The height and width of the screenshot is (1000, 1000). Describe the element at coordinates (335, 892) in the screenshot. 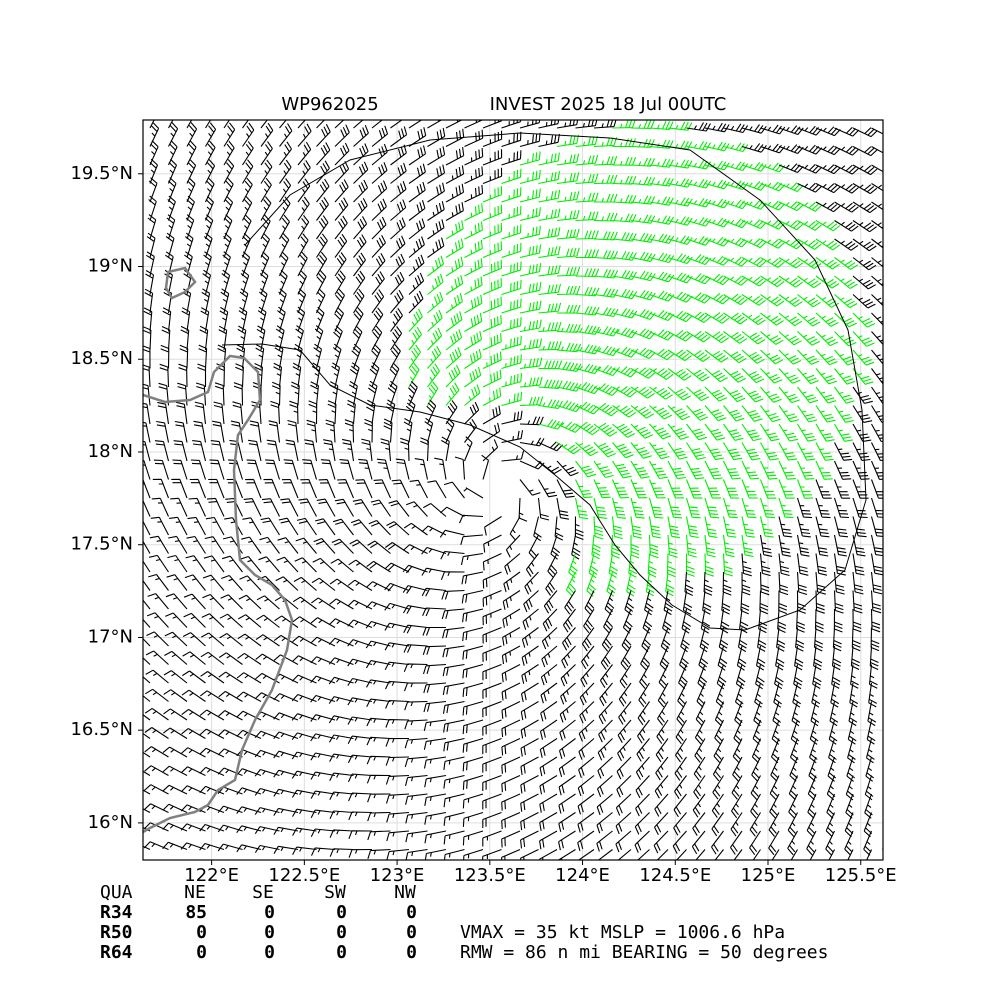

I see `table-header: SW` at that location.